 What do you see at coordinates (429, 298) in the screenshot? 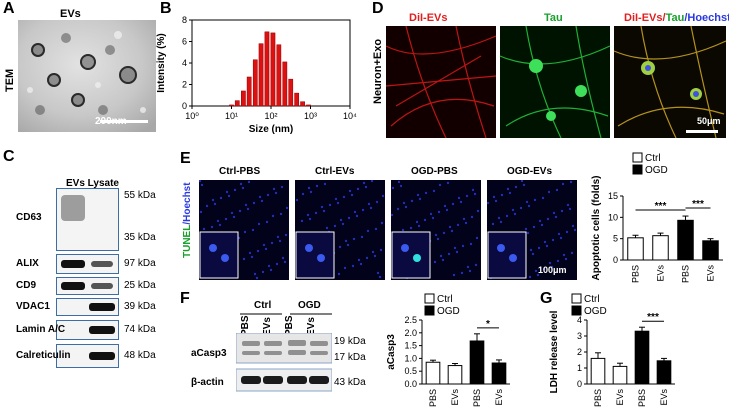
I see `legend-ctrl-swatch` at bounding box center [429, 298].